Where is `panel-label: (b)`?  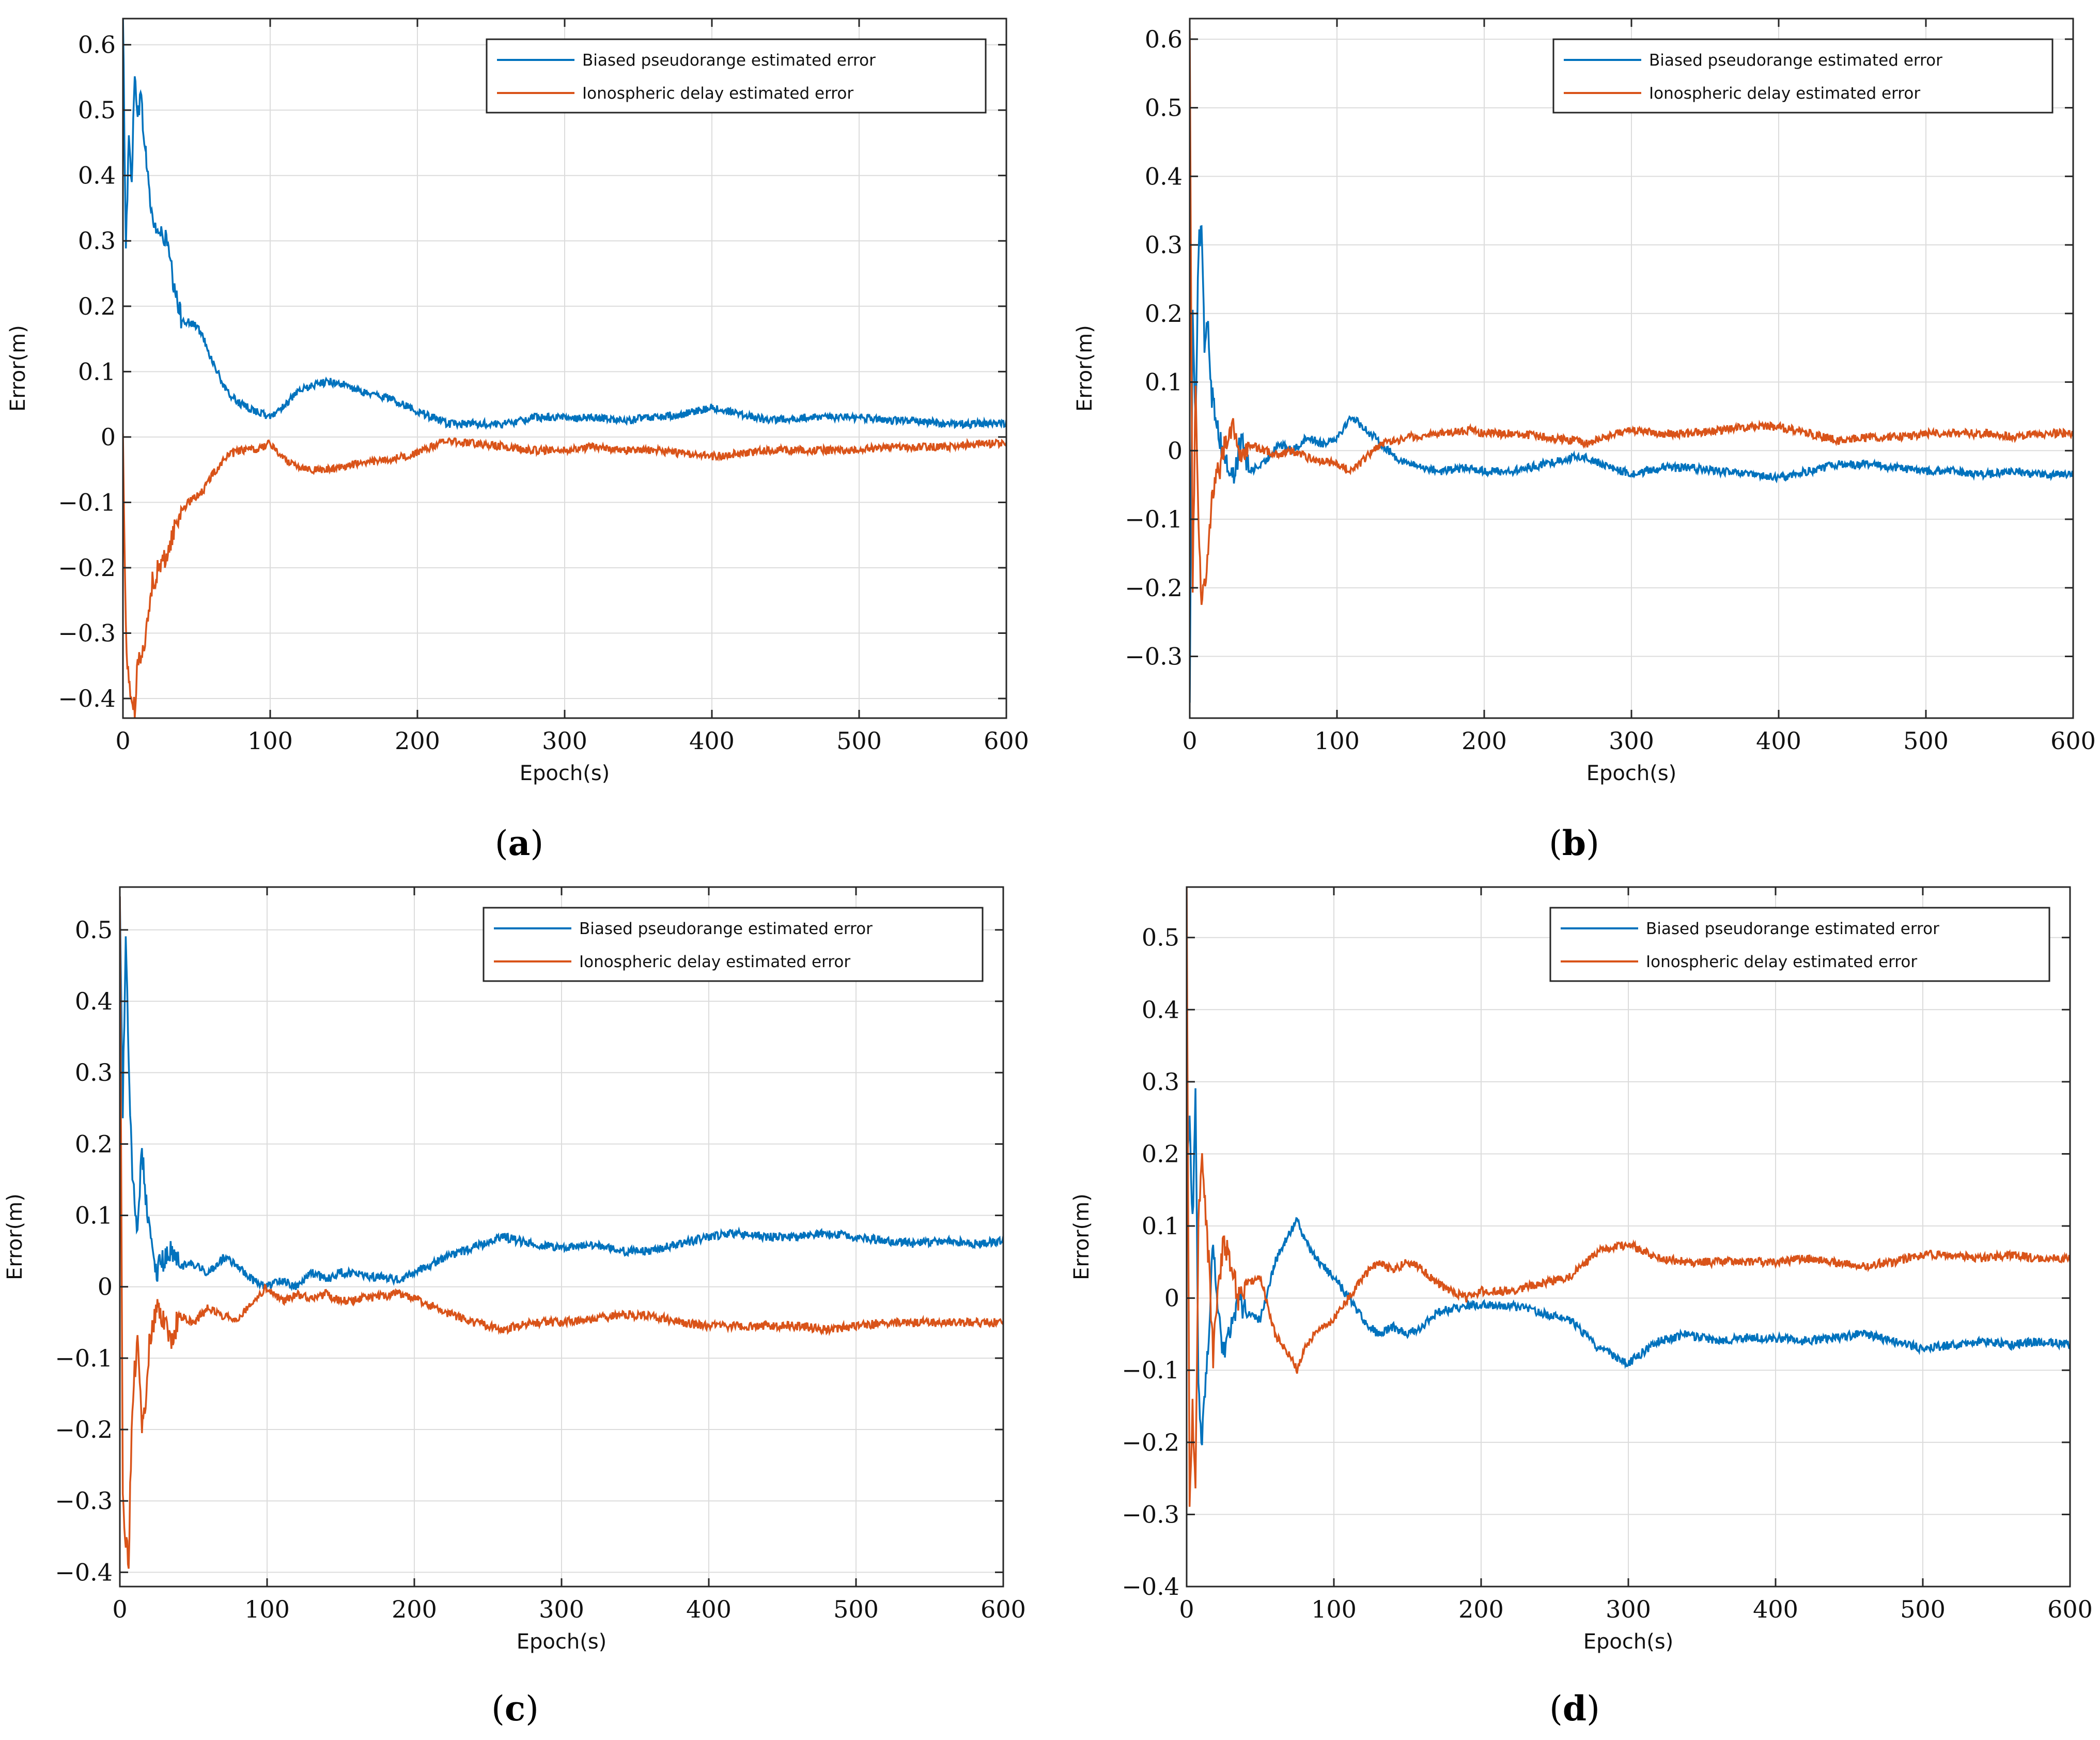
panel-label: (b) is located at coordinates (1574, 843).